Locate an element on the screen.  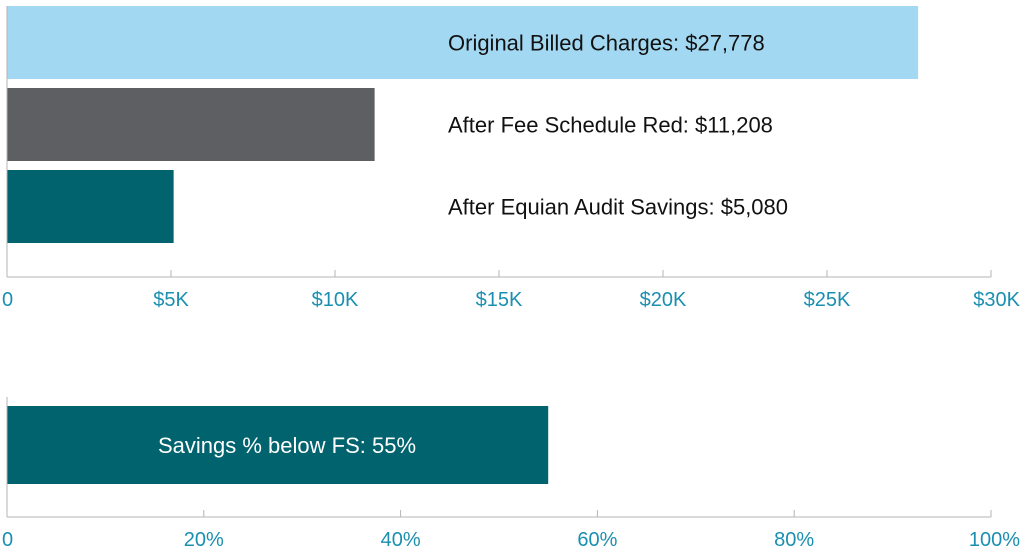
bar-label-1-1: Original Billed Charges: $27,778 is located at coordinates (606, 43).